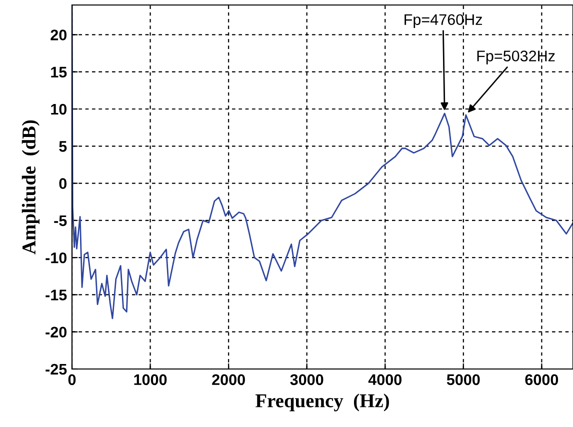 Image resolution: width=573 pixels, height=427 pixels. I want to click on y-tick-label: 15, so click(59, 72).